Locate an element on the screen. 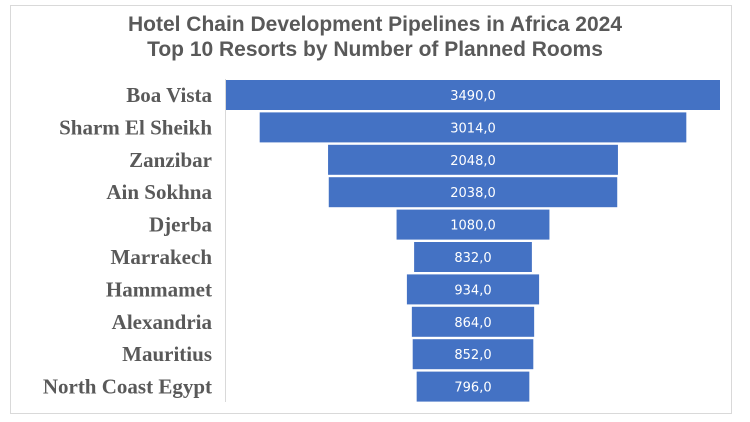  bar-hammamet is located at coordinates (473, 289).